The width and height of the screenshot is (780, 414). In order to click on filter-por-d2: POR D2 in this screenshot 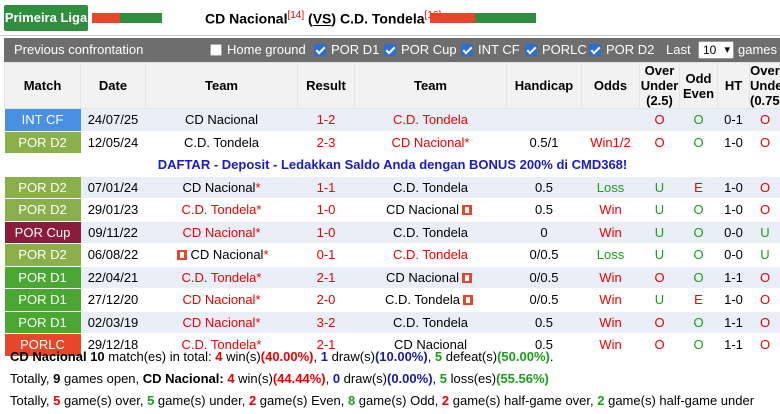, I will do `click(621, 49)`.